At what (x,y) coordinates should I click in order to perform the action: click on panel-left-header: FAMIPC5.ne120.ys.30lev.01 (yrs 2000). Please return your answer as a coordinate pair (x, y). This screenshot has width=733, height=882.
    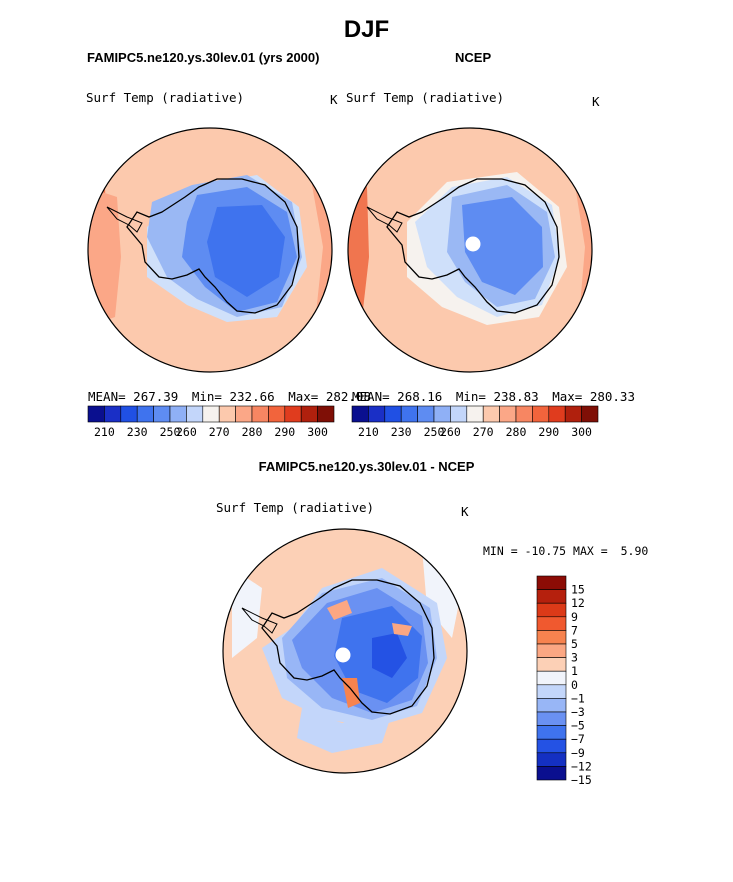
    Looking at the image, I should click on (203, 57).